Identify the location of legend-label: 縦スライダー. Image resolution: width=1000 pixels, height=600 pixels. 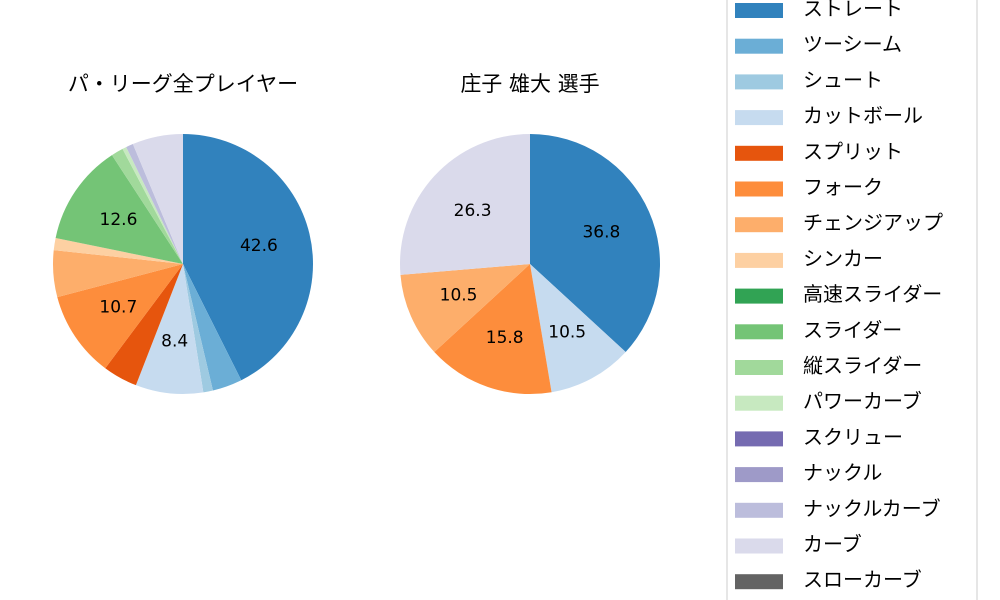
(862, 366).